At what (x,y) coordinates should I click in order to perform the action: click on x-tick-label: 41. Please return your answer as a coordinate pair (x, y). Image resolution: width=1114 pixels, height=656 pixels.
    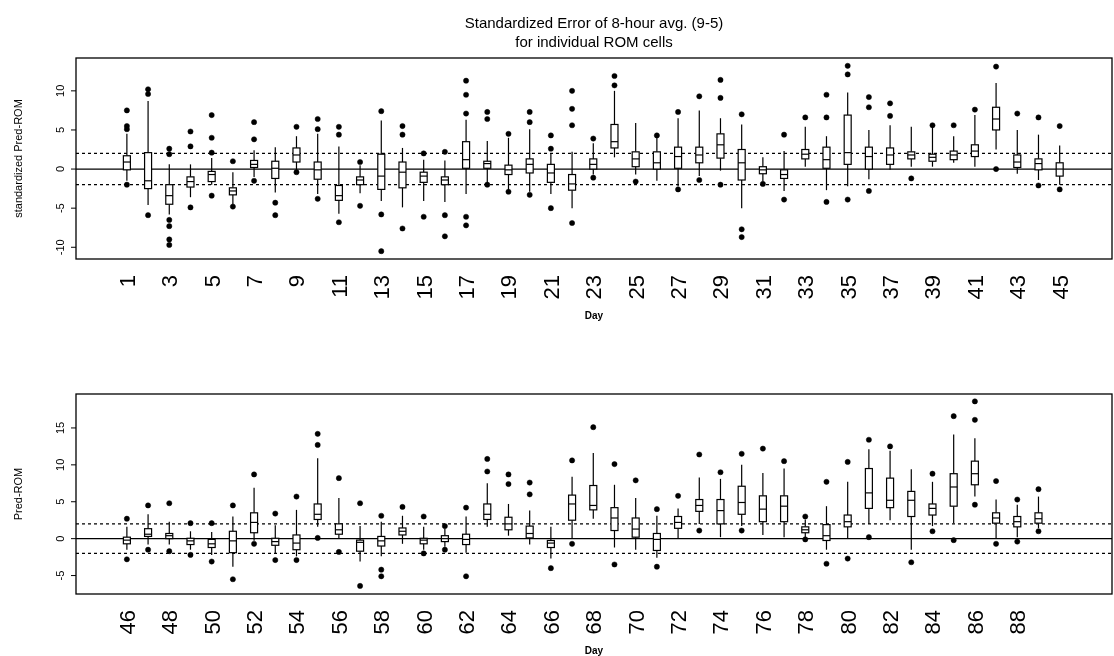
    Looking at the image, I should click on (975, 287).